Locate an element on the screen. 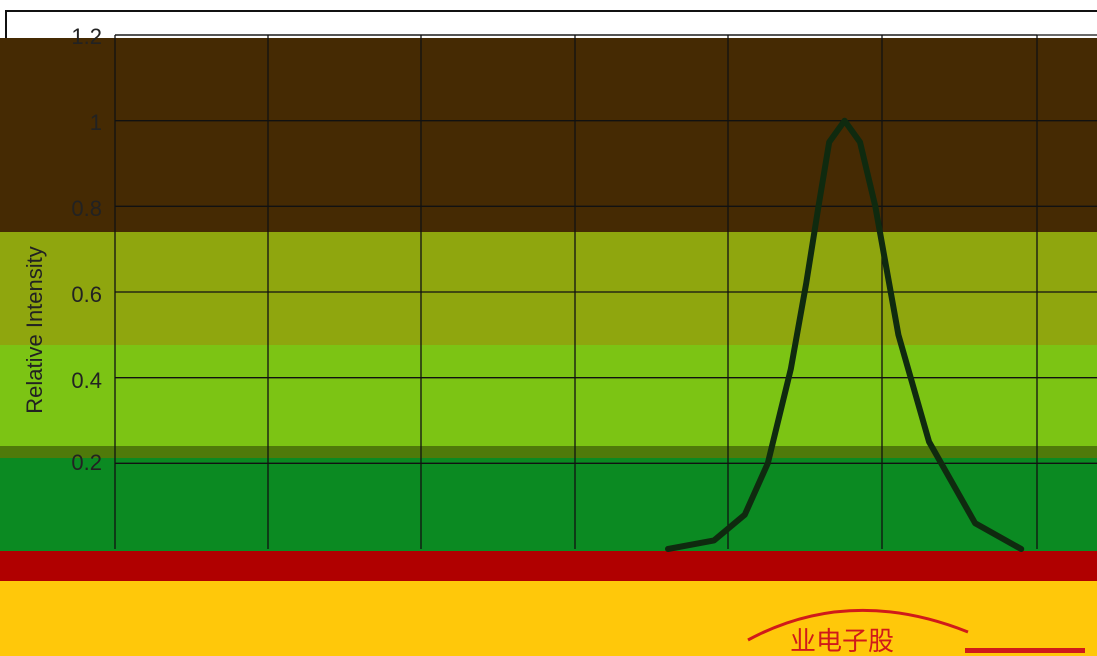 The width and height of the screenshot is (1097, 656). company-seal: 业电子股 is located at coordinates (916, 632).